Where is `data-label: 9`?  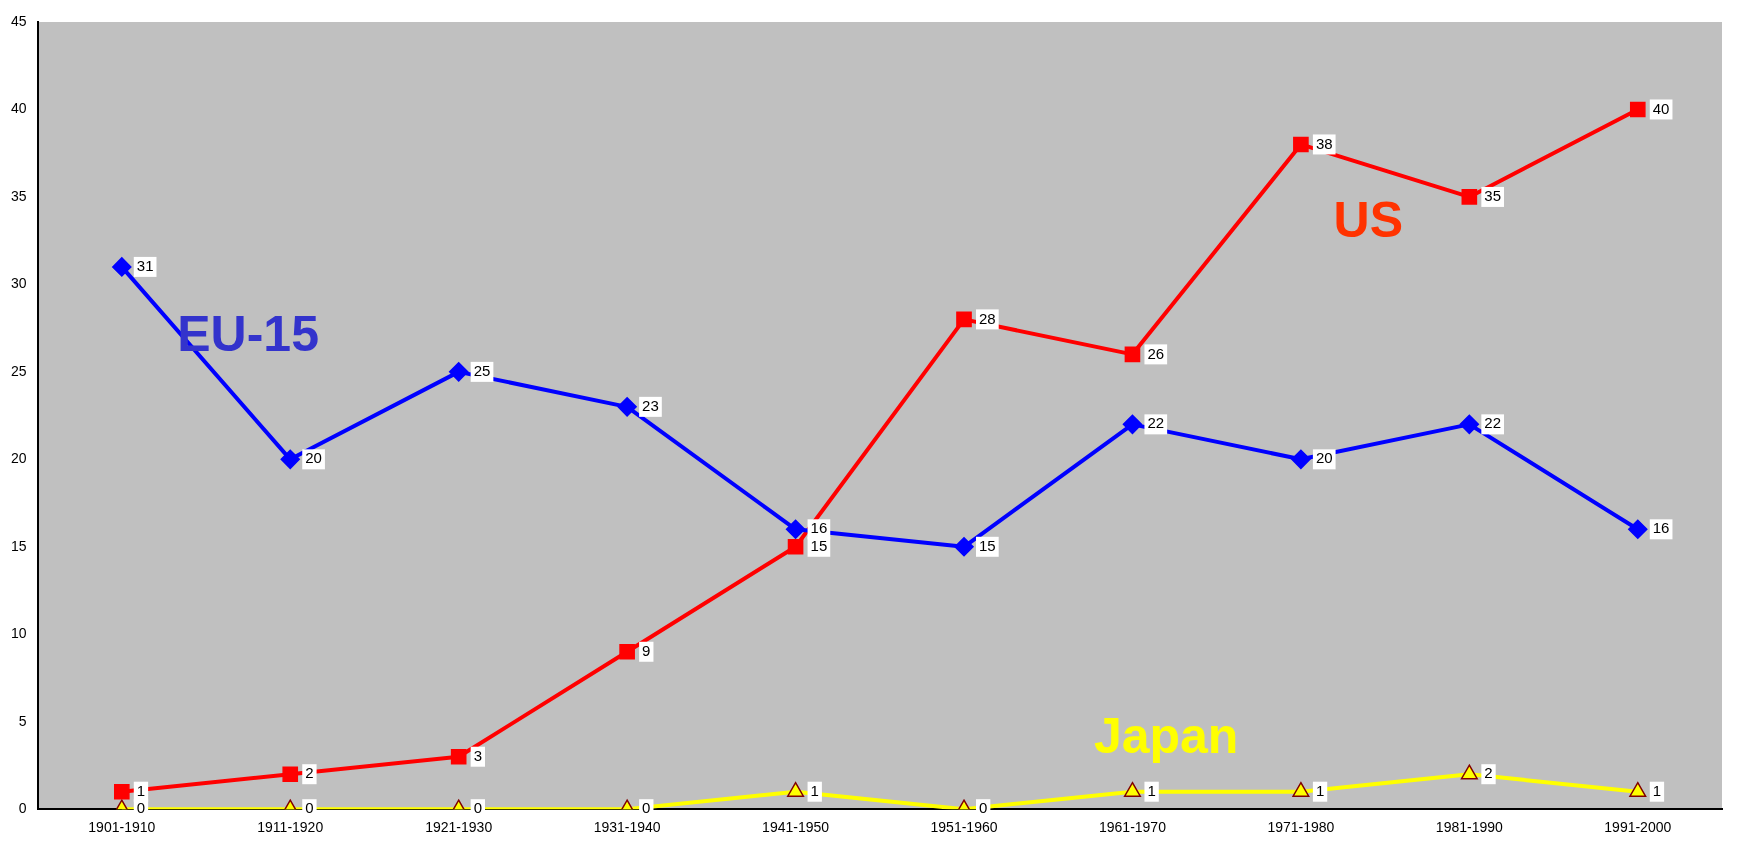 data-label: 9 is located at coordinates (646, 650).